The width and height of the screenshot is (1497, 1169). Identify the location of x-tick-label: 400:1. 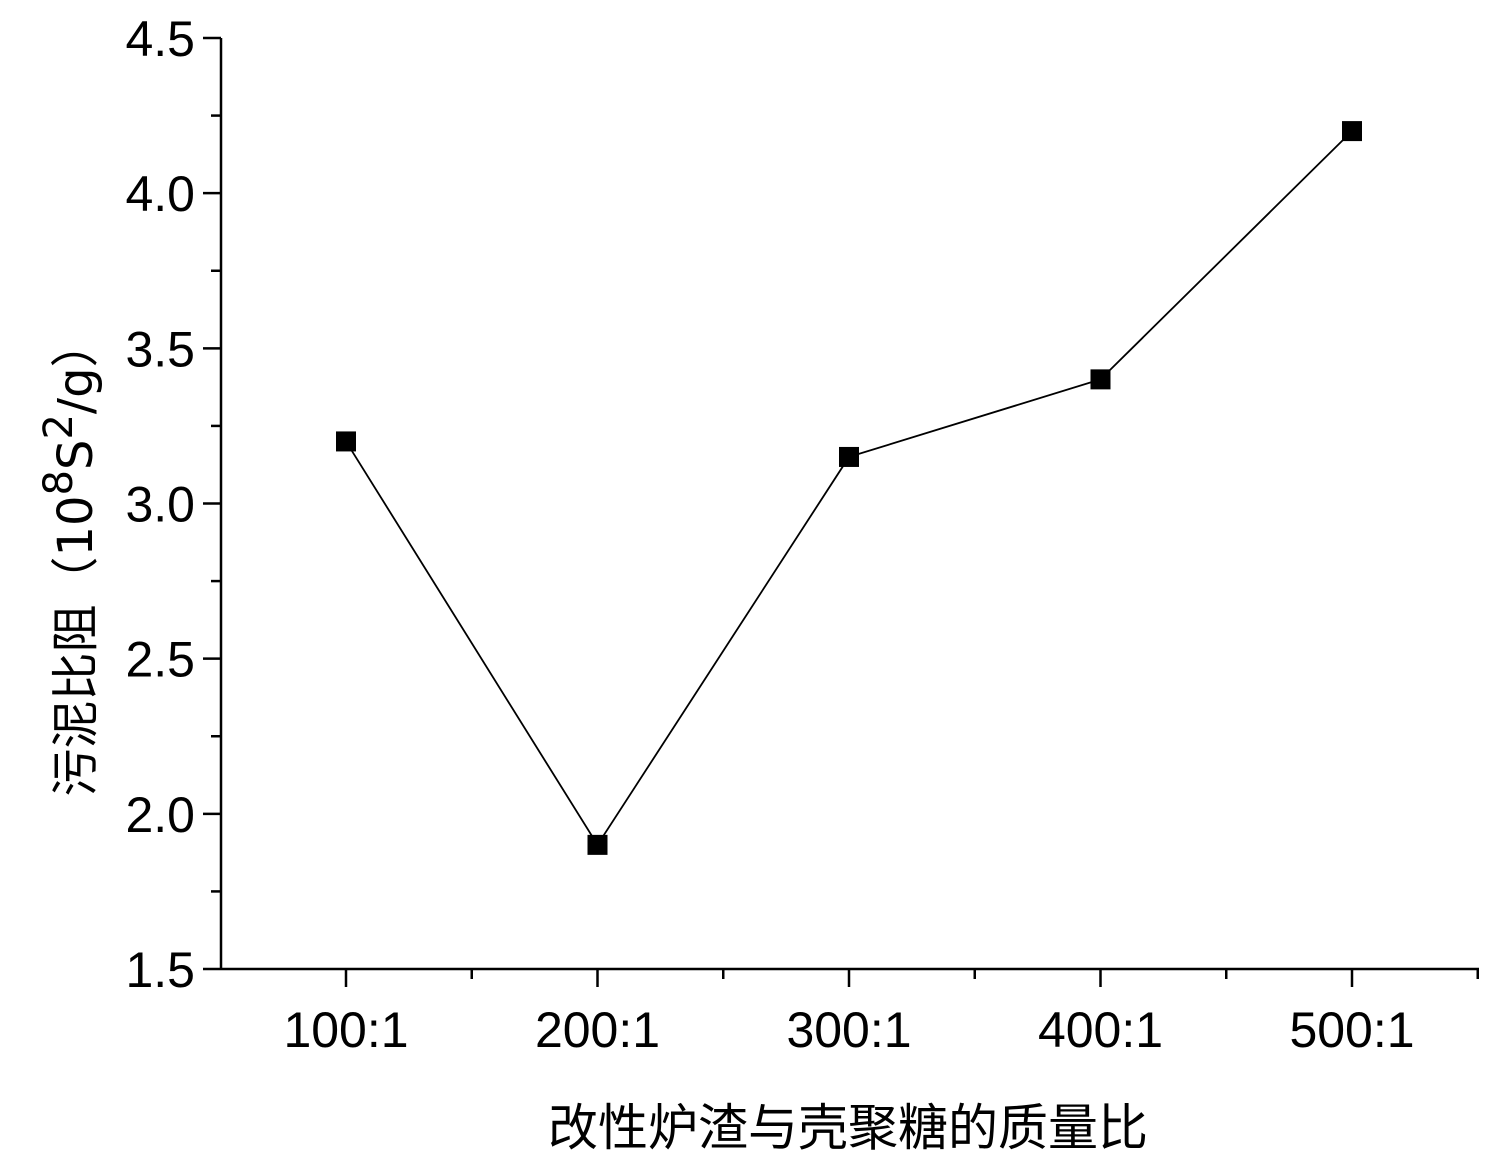
(1100, 1030).